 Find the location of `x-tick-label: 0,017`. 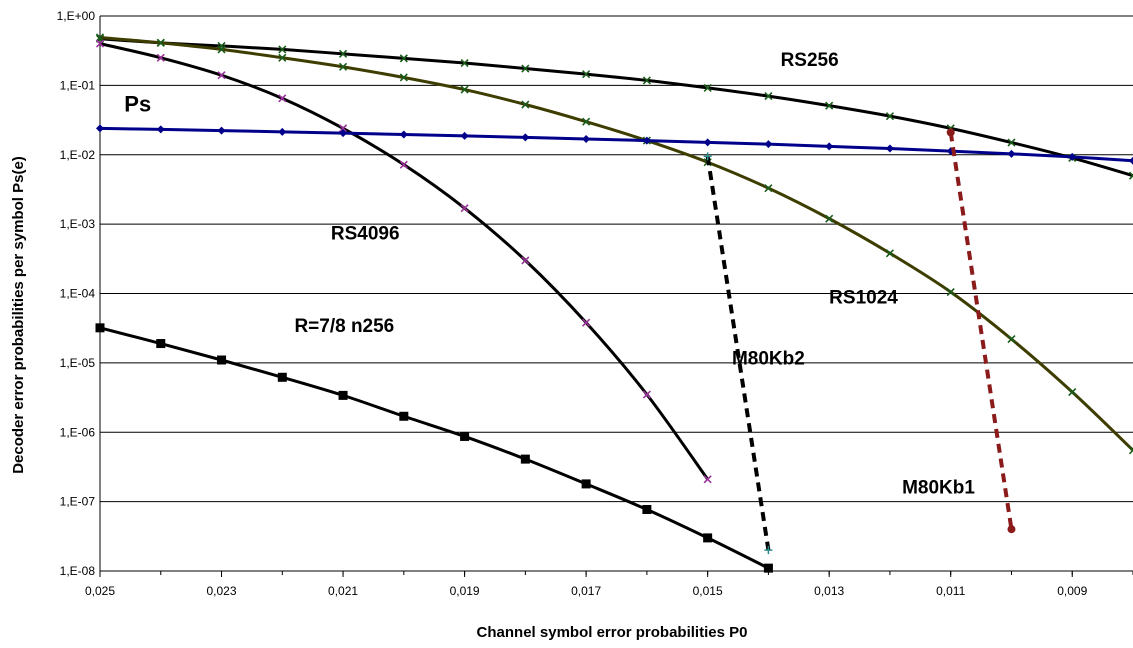

x-tick-label: 0,017 is located at coordinates (586, 591).